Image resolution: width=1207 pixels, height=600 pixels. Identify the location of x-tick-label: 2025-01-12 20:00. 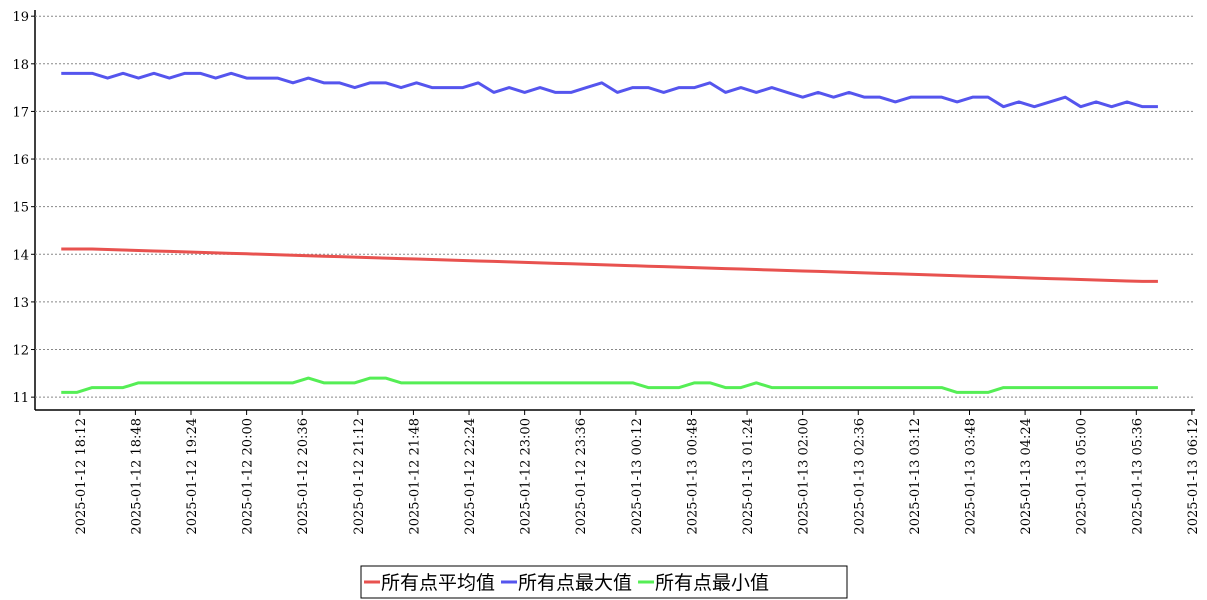
(248, 476).